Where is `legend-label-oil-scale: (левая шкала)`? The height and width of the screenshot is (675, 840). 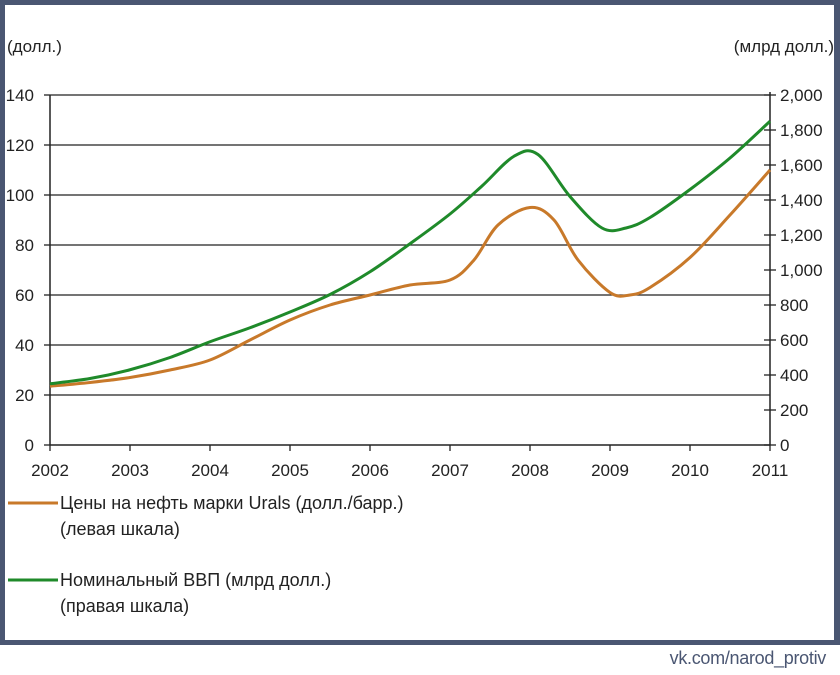
legend-label-oil-scale: (левая шкала) is located at coordinates (120, 529).